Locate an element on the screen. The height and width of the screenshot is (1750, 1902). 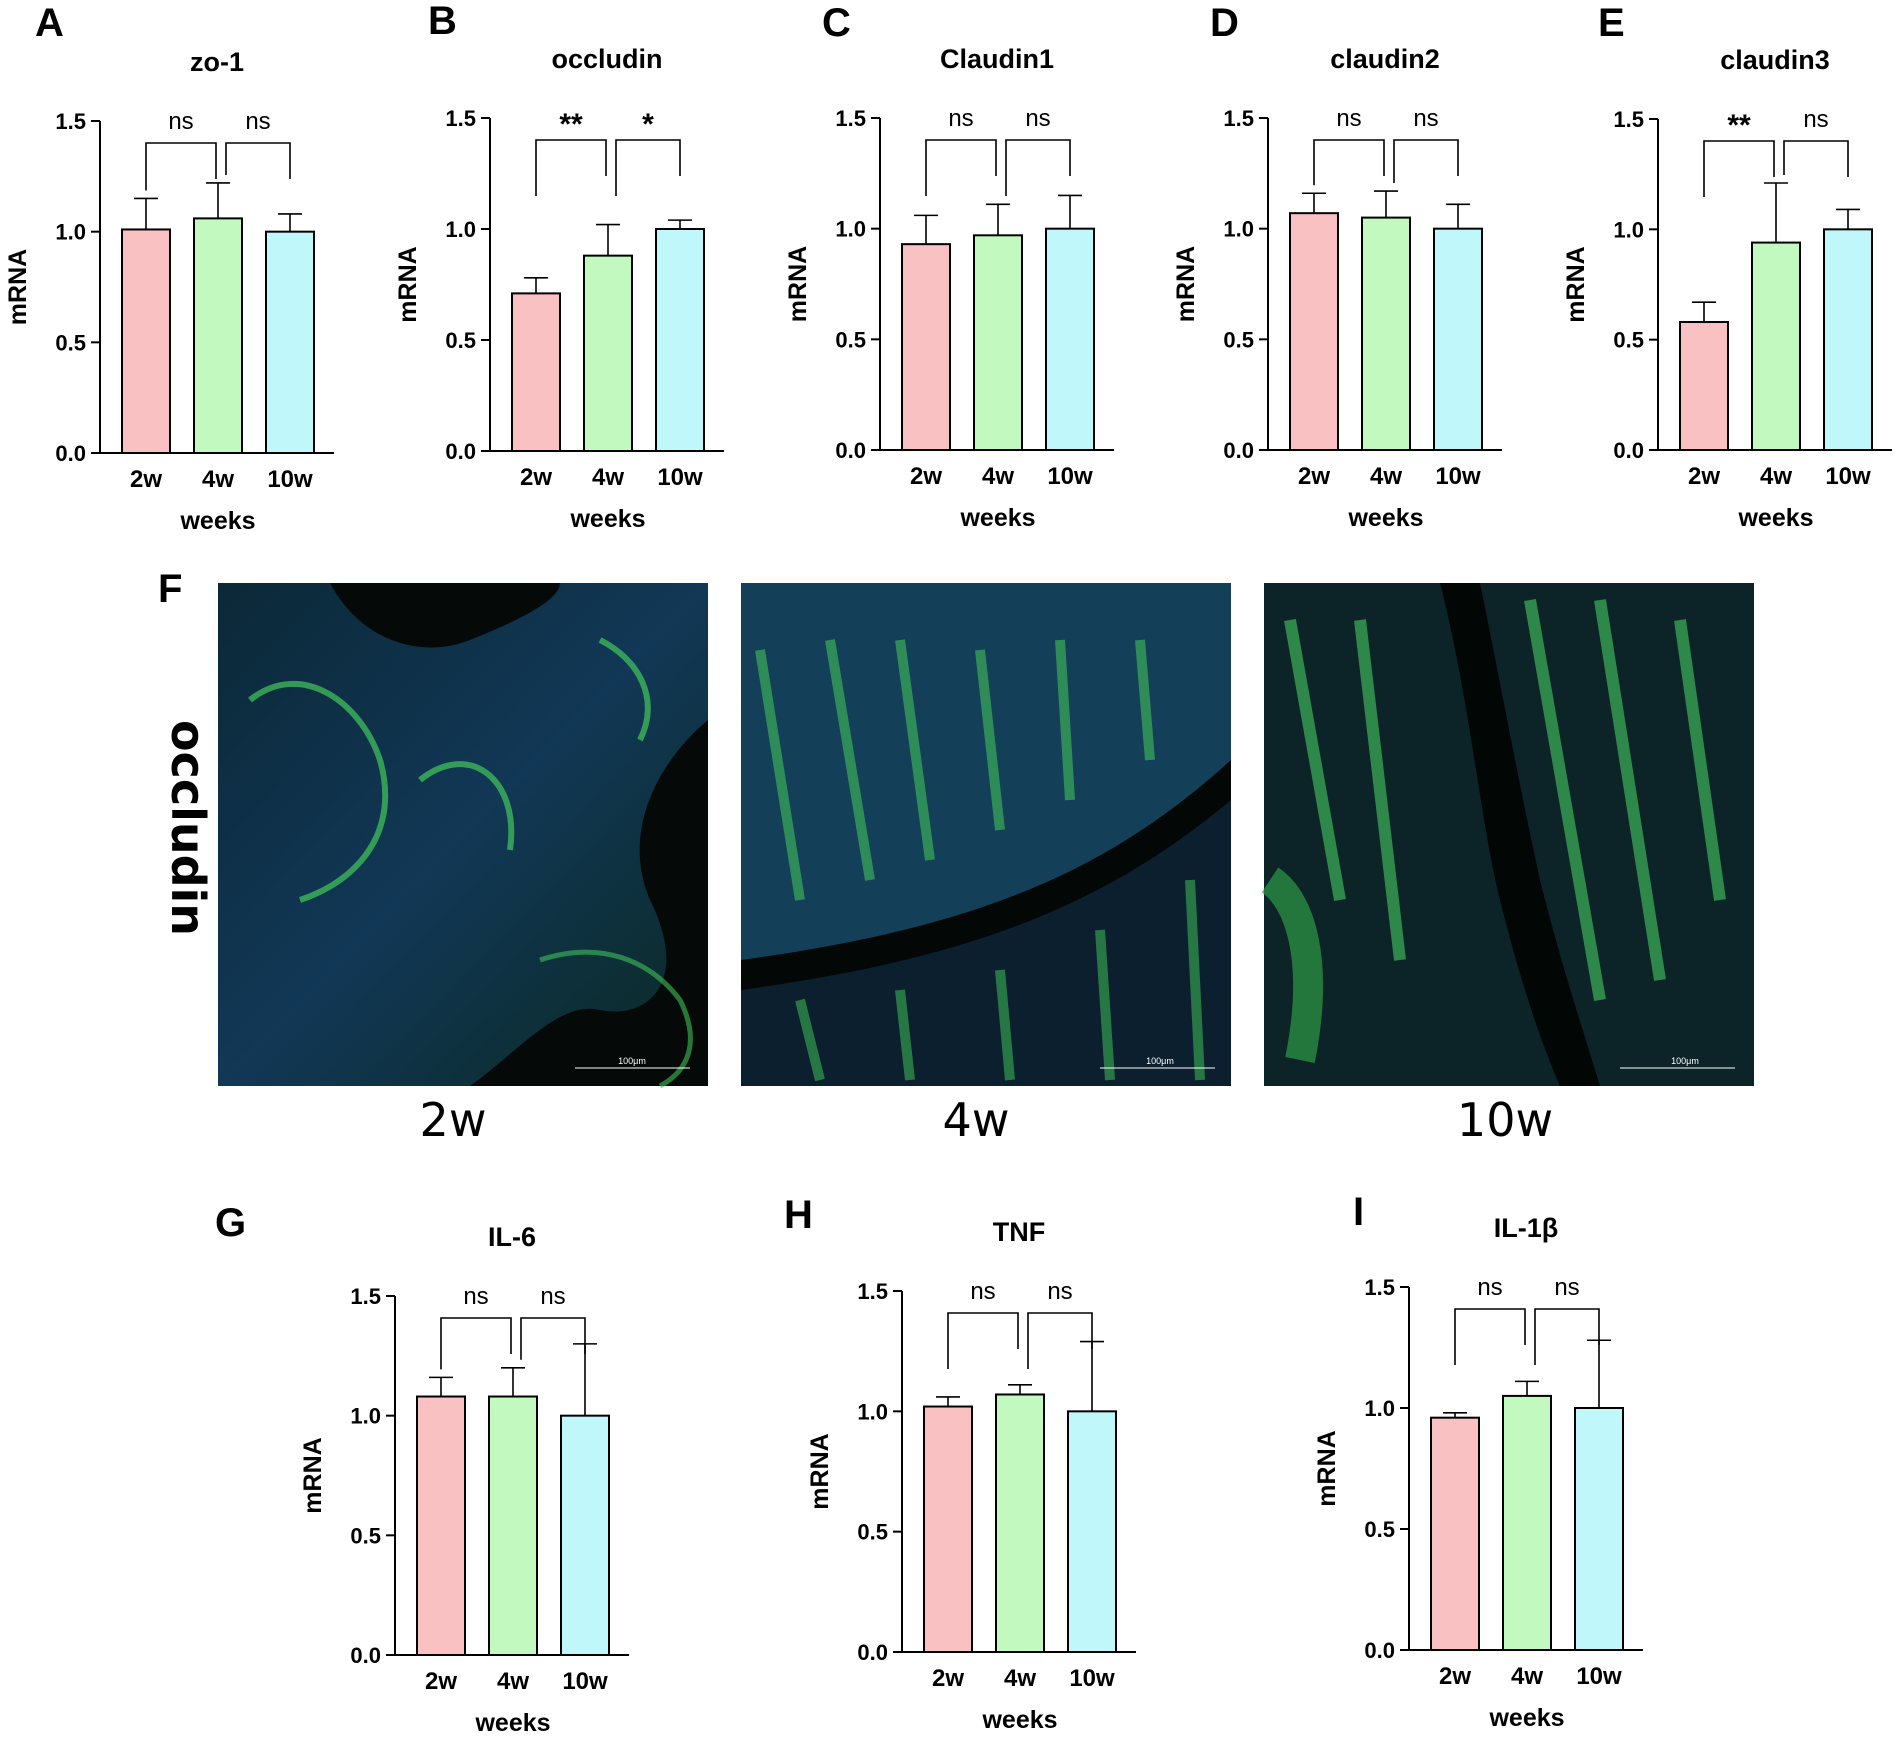
image-caption-4w: 4w is located at coordinates (976, 1120).